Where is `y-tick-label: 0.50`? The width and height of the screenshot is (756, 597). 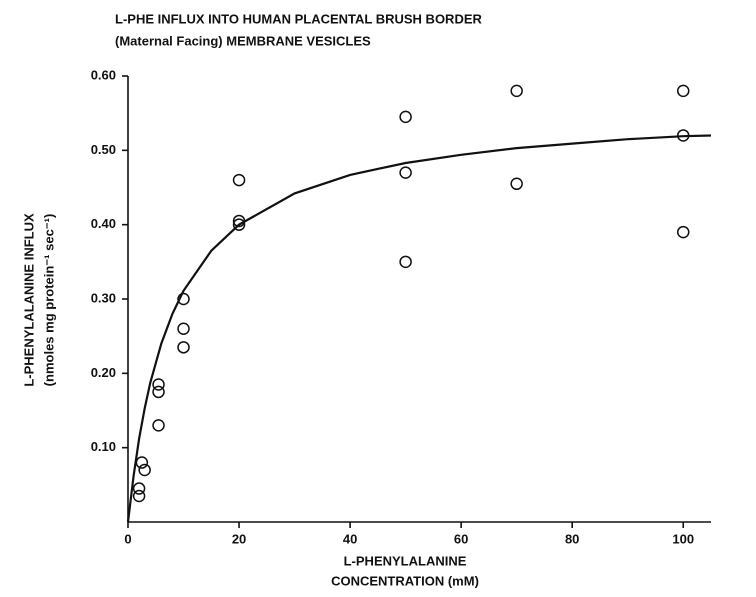
y-tick-label: 0.50 is located at coordinates (103, 149).